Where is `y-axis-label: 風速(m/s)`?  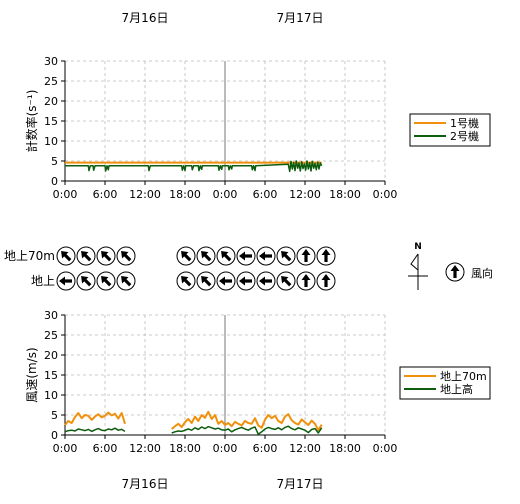 y-axis-label: 風速(m/s) is located at coordinates (32, 374).